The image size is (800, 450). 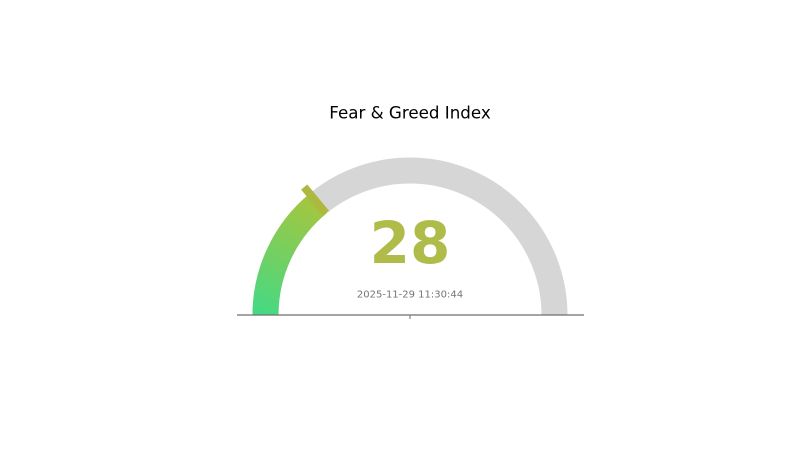 What do you see at coordinates (410, 243) in the screenshot?
I see `gauge-value: 28` at bounding box center [410, 243].